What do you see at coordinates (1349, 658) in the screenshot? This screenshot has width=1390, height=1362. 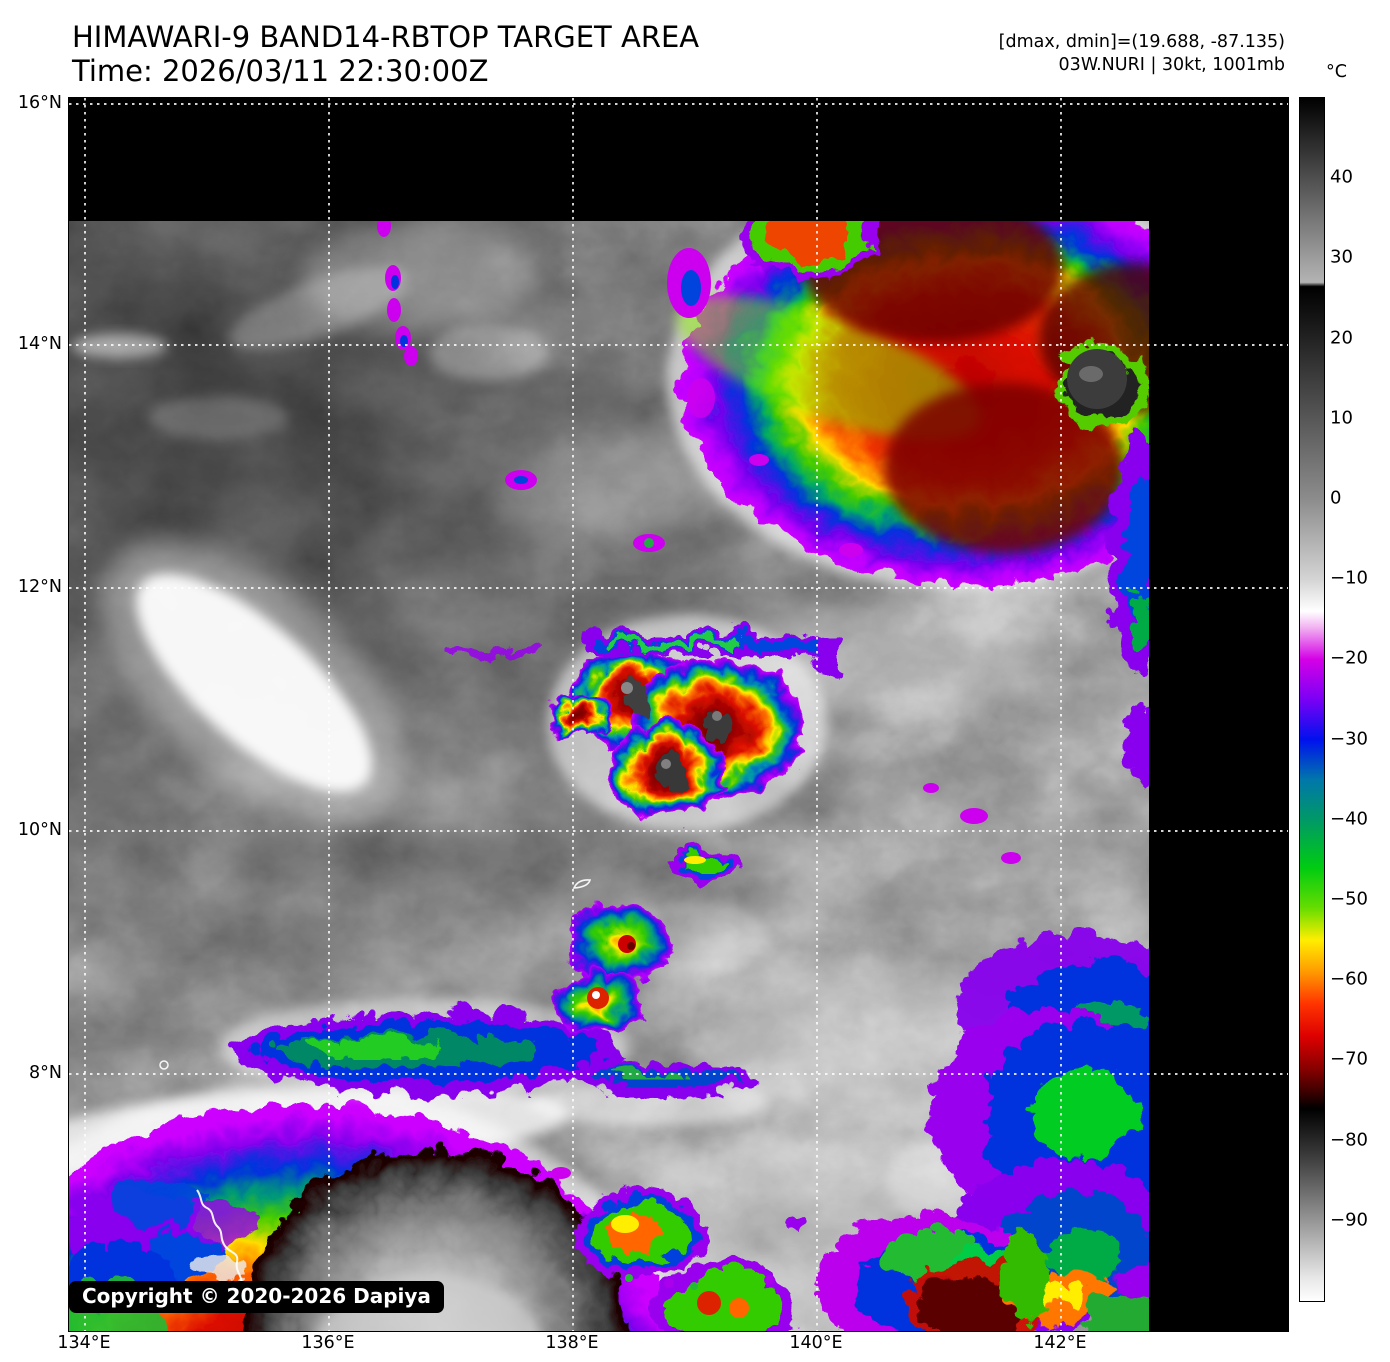 I see `colorbar-tick-label: −20` at bounding box center [1349, 658].